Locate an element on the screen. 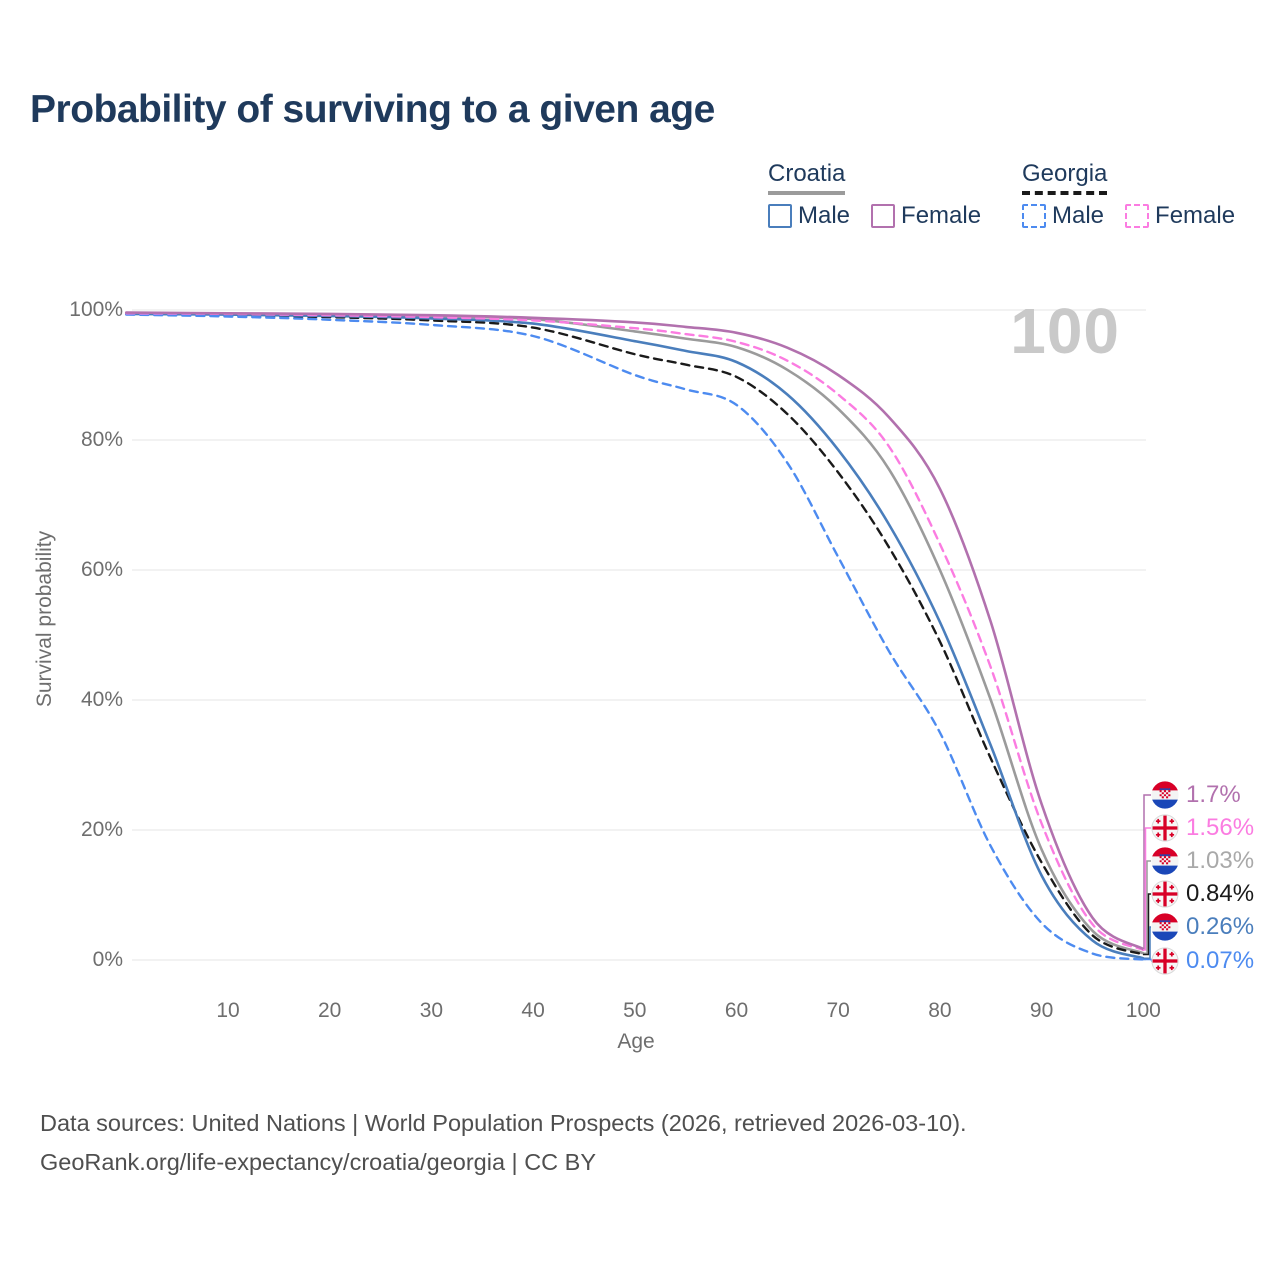 This screenshot has width=1280, height=1280. page-title: Probability of surviving to a given age is located at coordinates (372, 109).